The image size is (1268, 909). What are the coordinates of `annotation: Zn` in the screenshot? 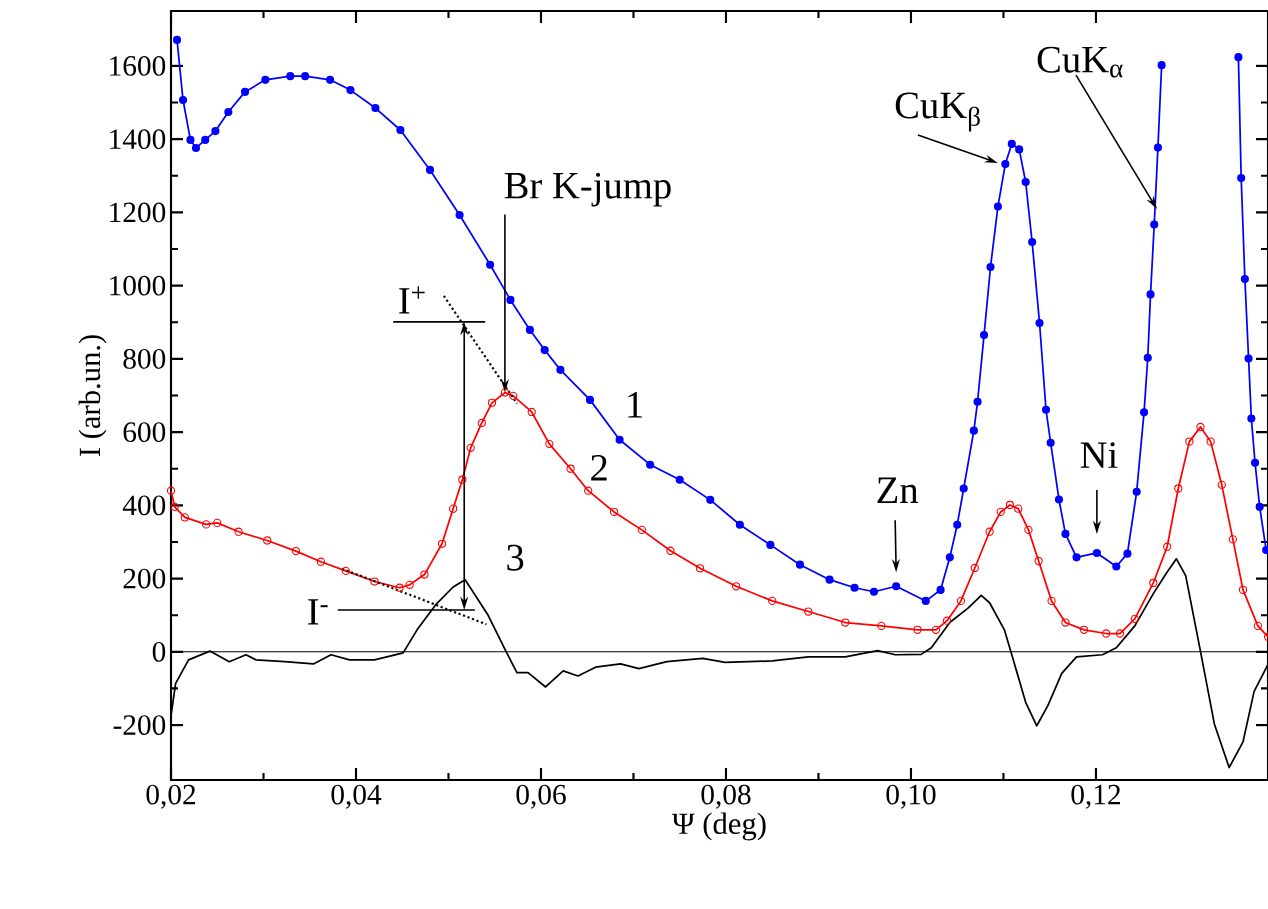 It's located at (898, 490).